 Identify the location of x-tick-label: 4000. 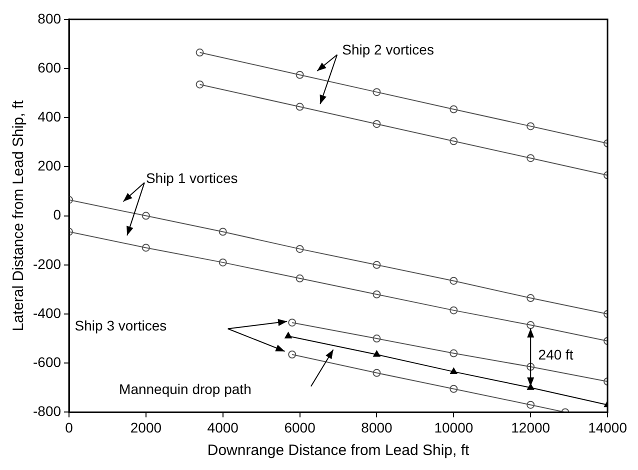
(223, 427).